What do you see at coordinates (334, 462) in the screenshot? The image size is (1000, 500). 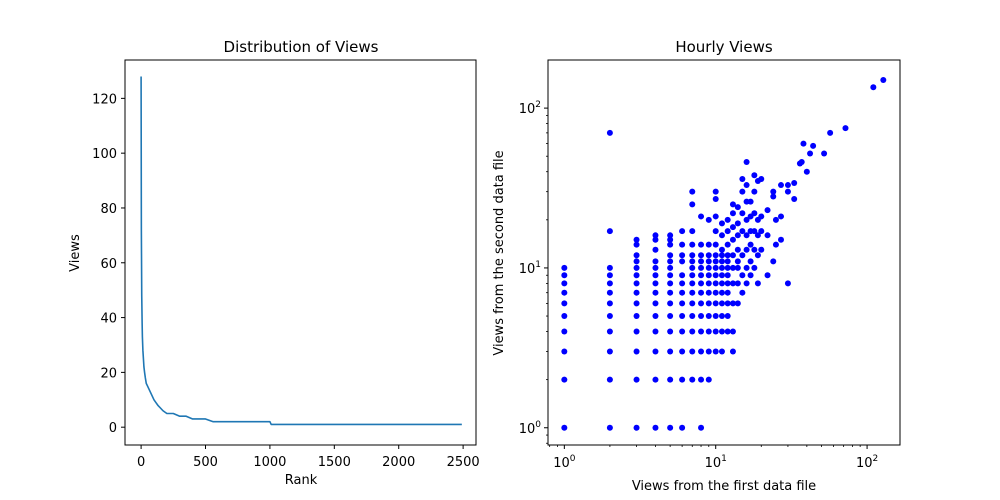 I see `x-tick-label: 1500` at bounding box center [334, 462].